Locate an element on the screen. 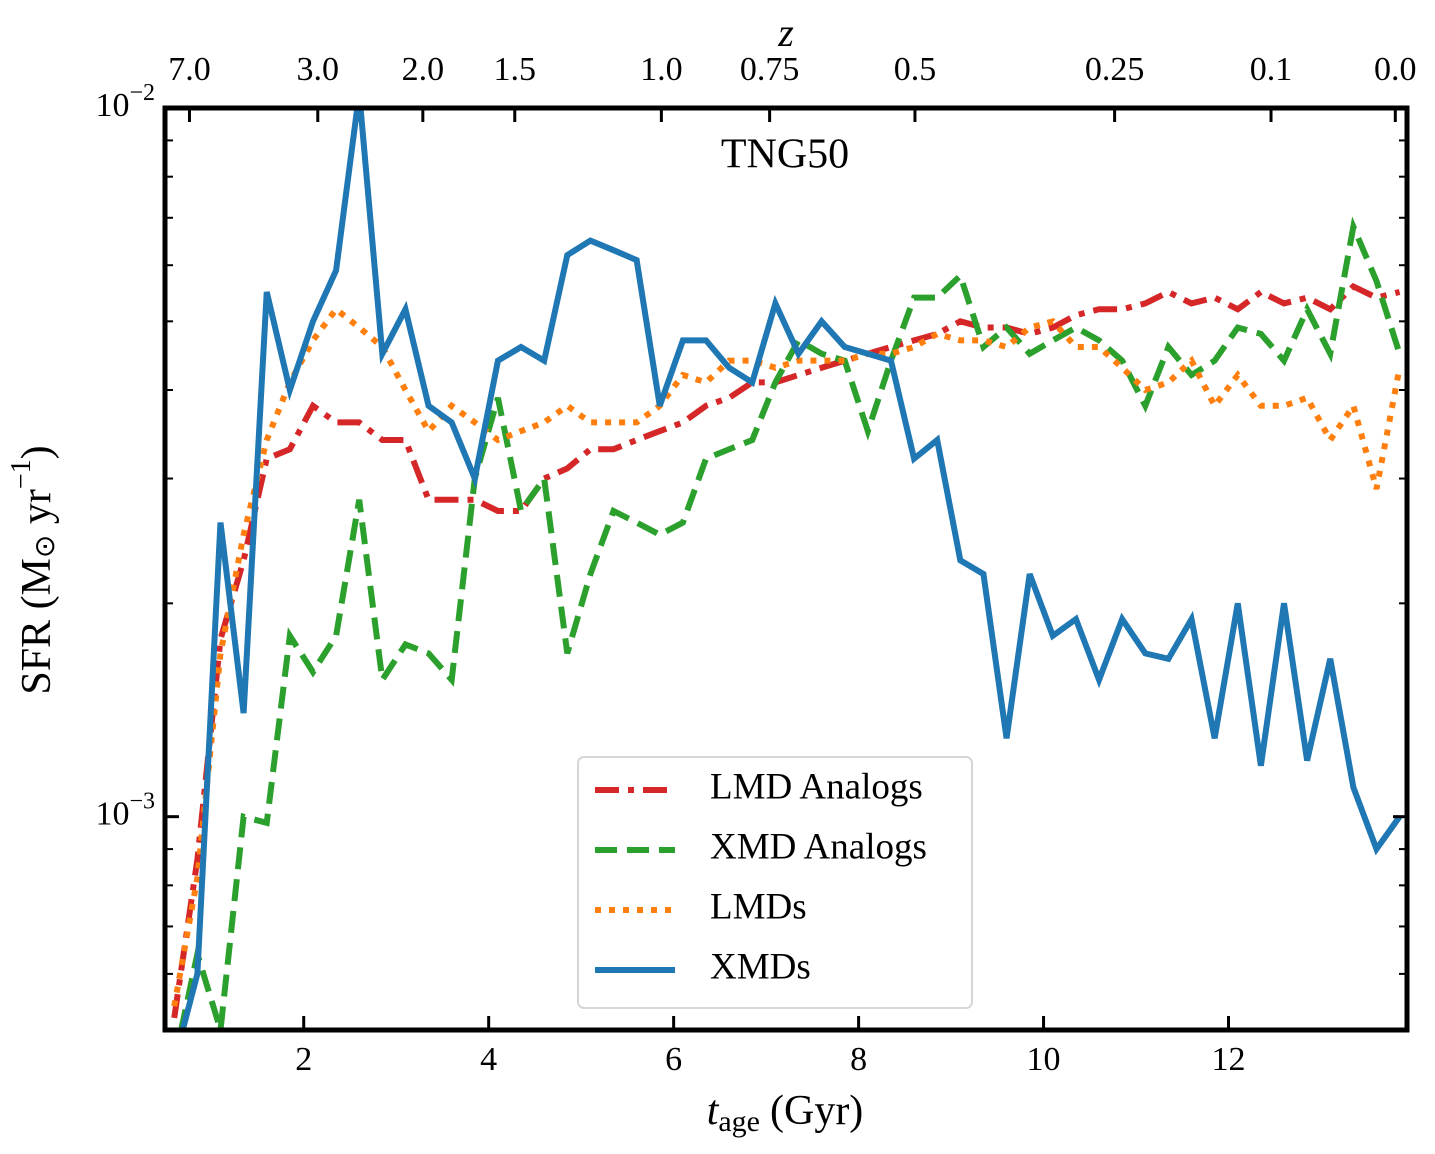 The height and width of the screenshot is (1154, 1435). y-tick-label: 10⁻³ is located at coordinates (125, 810).